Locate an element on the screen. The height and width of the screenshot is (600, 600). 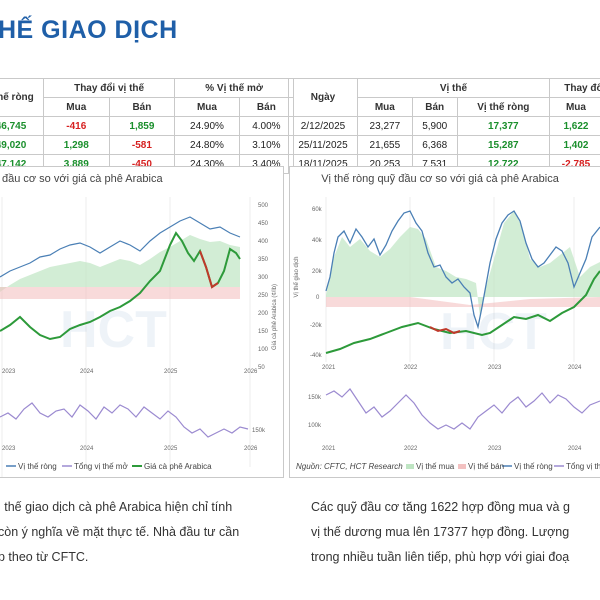
table-cell: -581 is located at coordinates (142, 145).